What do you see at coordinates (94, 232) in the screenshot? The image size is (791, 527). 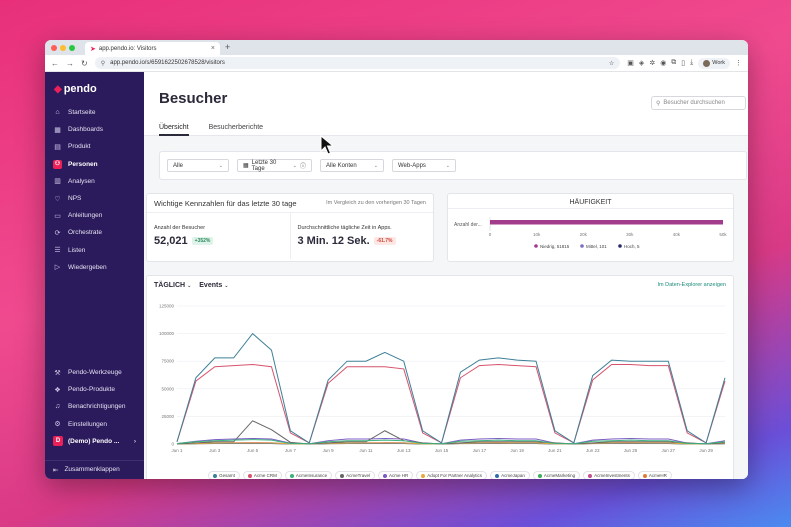 I see `sidebar-item-orchestrate: ⟳ Orchestrate` at bounding box center [94, 232].